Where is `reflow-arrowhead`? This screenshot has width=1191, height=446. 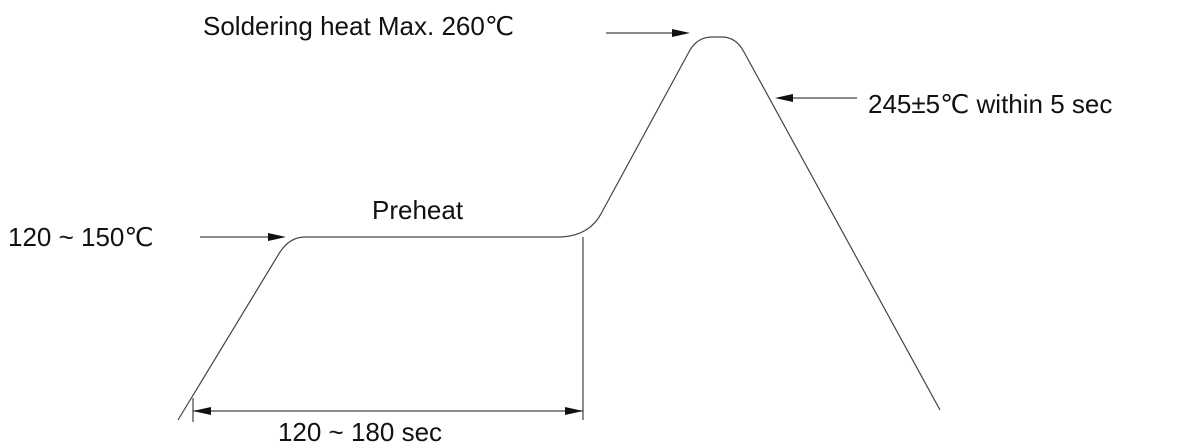
reflow-arrowhead is located at coordinates (784, 98).